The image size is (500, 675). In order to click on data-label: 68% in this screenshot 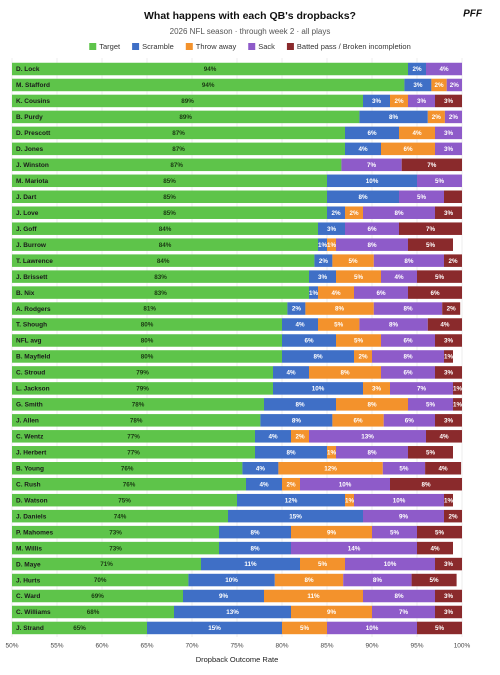, I will do `click(93, 612)`.